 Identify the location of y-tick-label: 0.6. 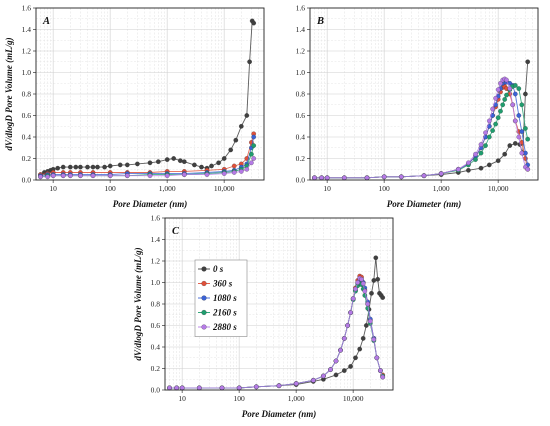
(301, 115).